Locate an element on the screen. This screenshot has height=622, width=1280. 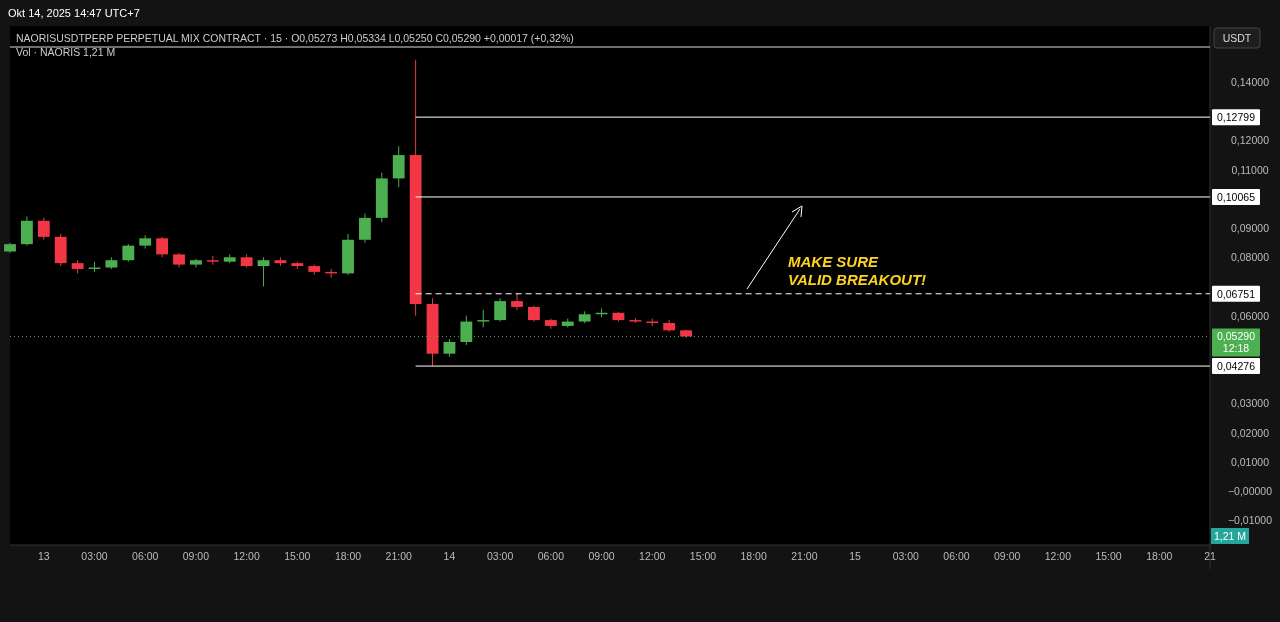
annotation: MAKE SURE VALID BREAKOUT! is located at coordinates (857, 270).